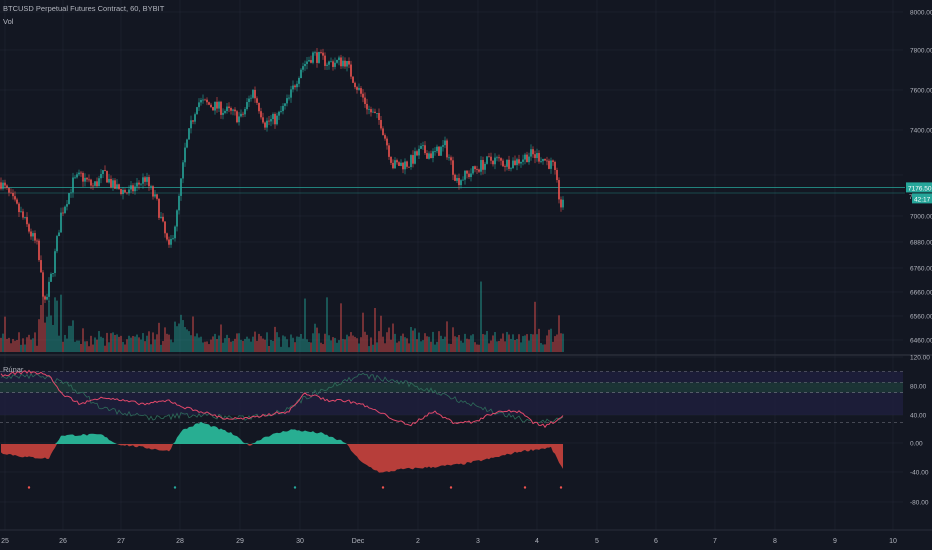  Describe the element at coordinates (919, 187) in the screenshot. I see `last-price-tag` at that location.